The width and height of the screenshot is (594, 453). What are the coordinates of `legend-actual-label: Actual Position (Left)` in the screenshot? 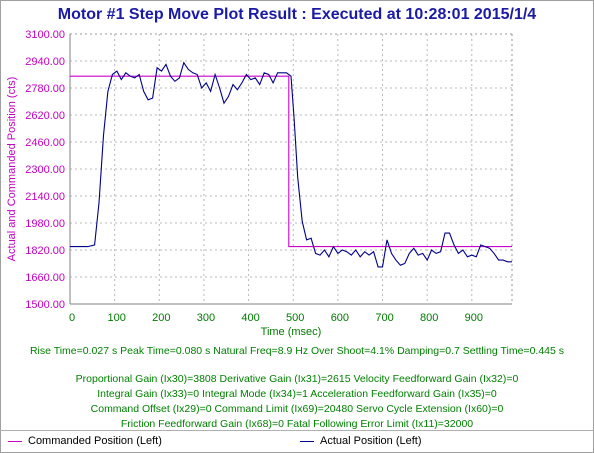 It's located at (371, 441).